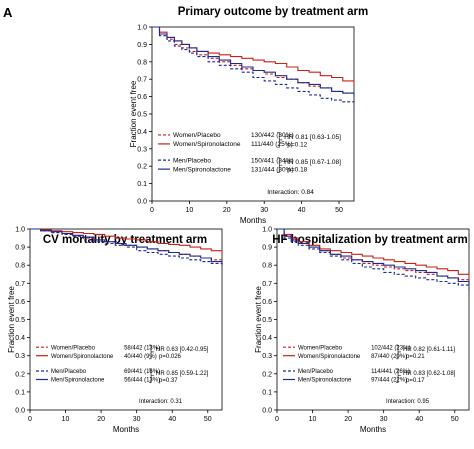 This screenshot has width=474, height=449. I want to click on interaction-note: Interaction: 0.84, so click(290, 192).